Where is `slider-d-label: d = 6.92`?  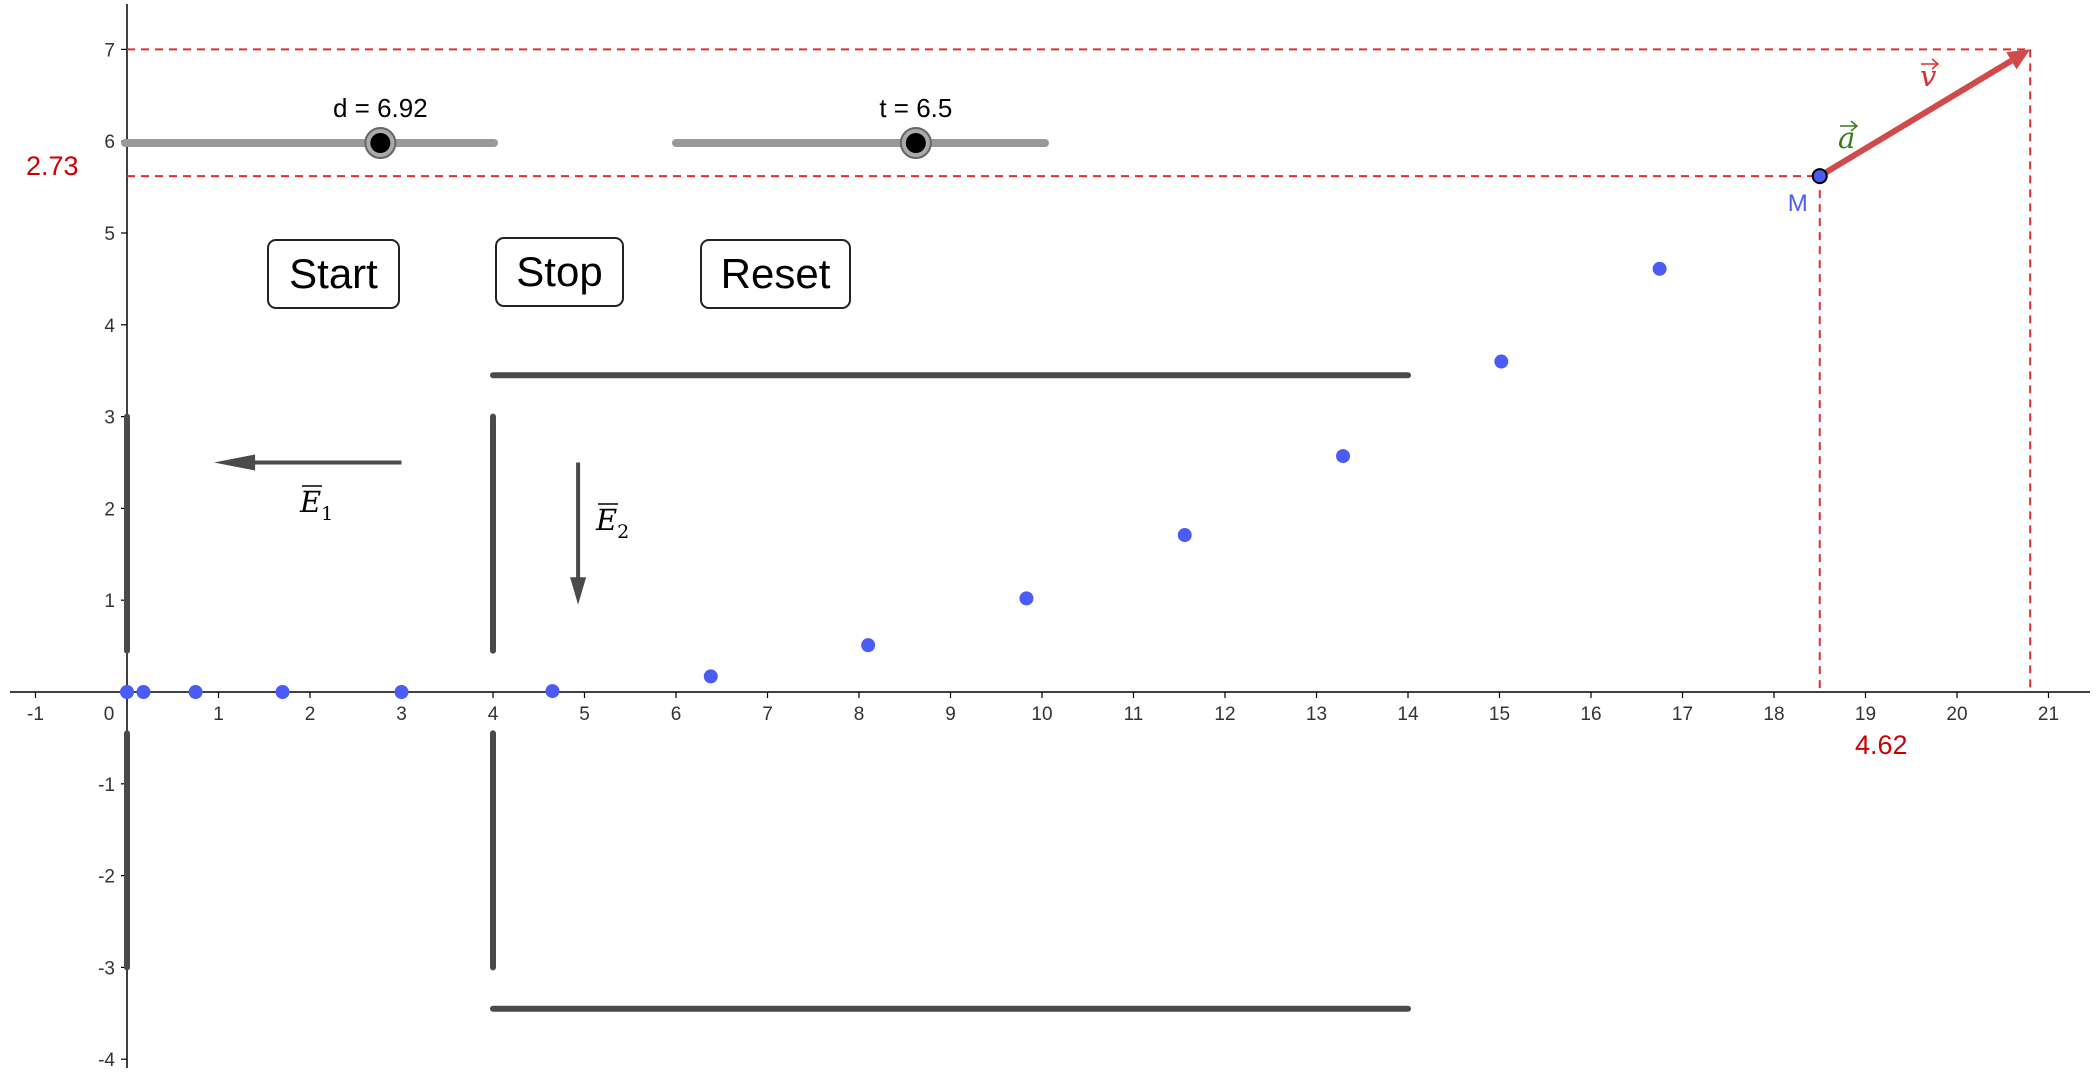
slider-d-label: d = 6.92 is located at coordinates (380, 108).